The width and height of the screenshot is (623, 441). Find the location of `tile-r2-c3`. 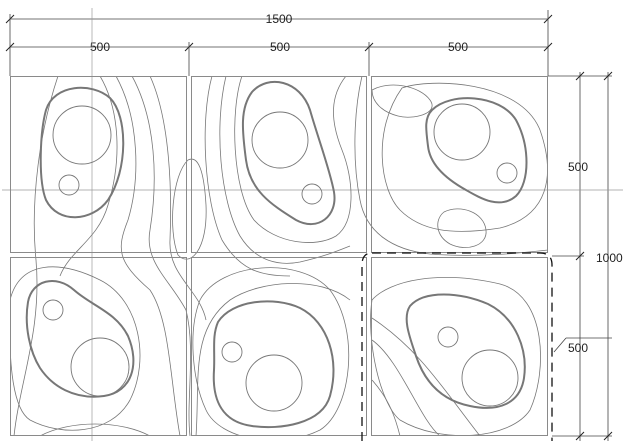

tile-r2-c3 is located at coordinates (459, 346).